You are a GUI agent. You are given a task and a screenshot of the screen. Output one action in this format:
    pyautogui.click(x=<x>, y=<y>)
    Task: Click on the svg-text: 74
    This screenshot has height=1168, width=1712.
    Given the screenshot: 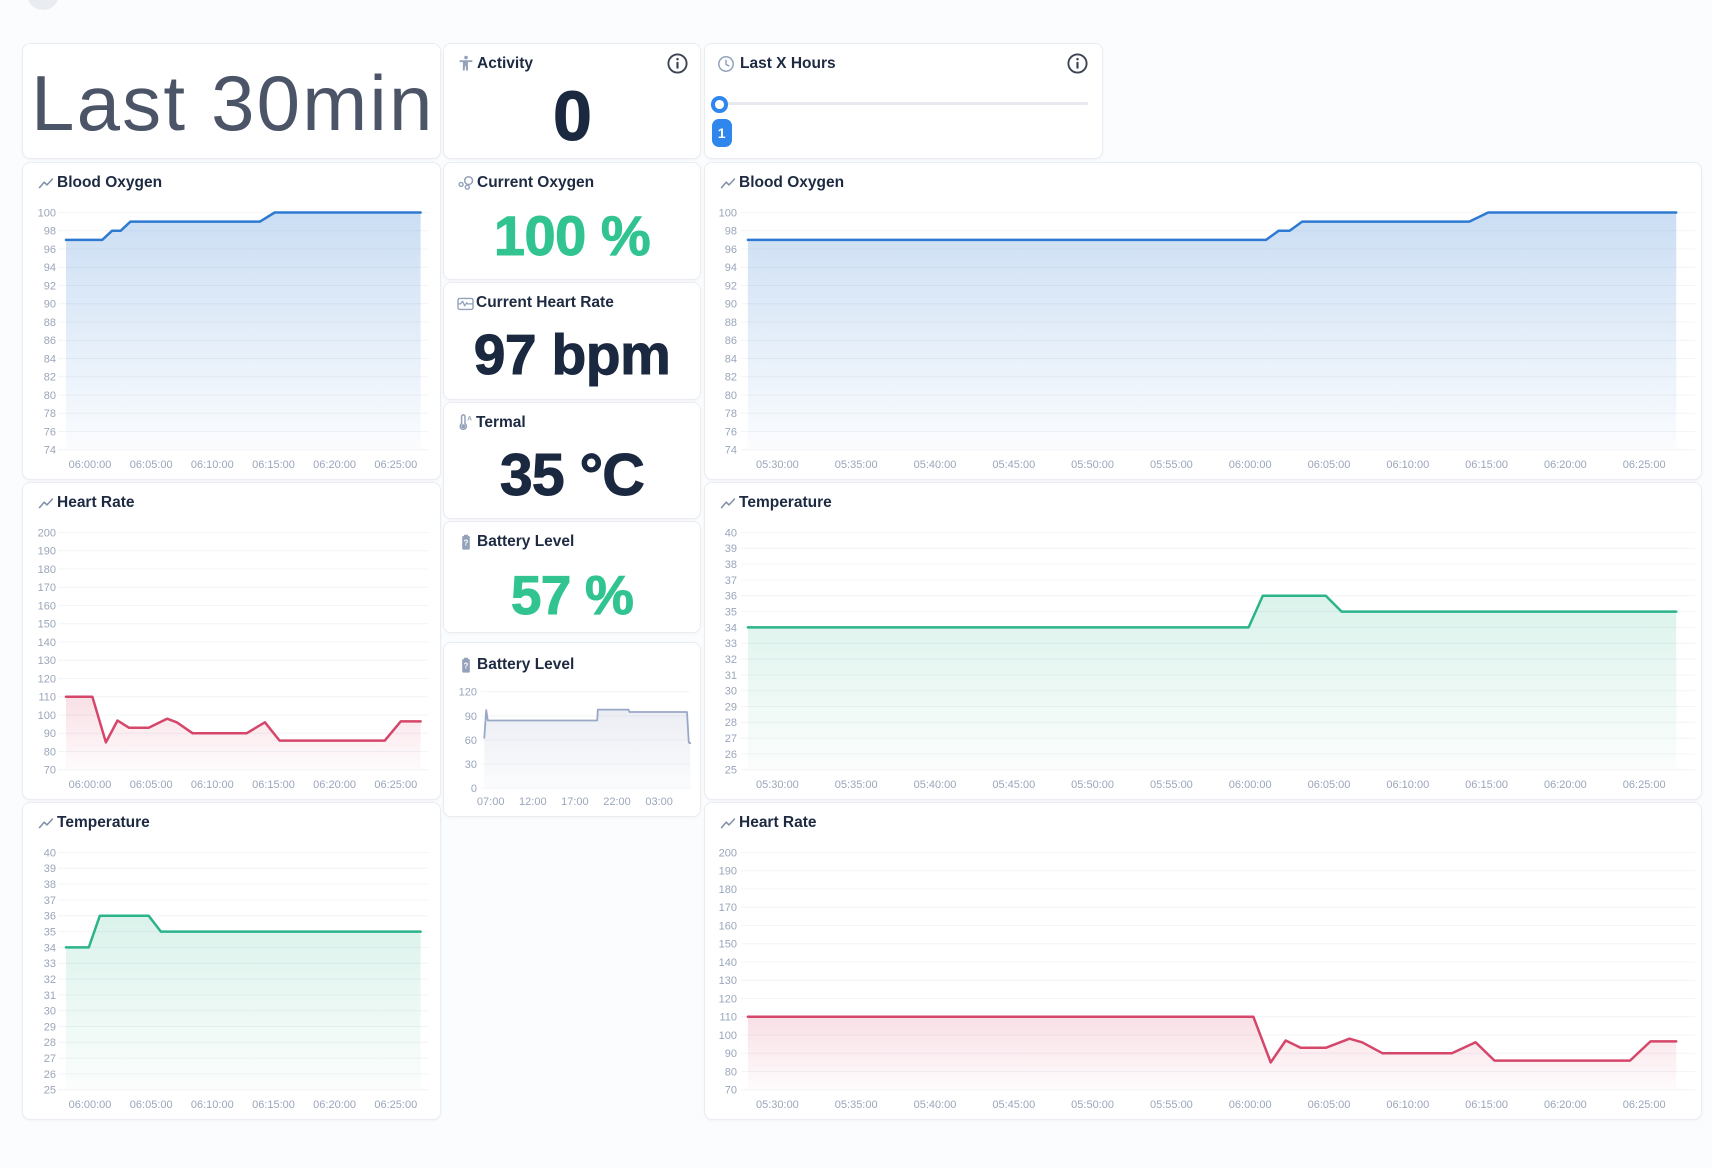 What is the action you would take?
    pyautogui.click(x=50, y=451)
    